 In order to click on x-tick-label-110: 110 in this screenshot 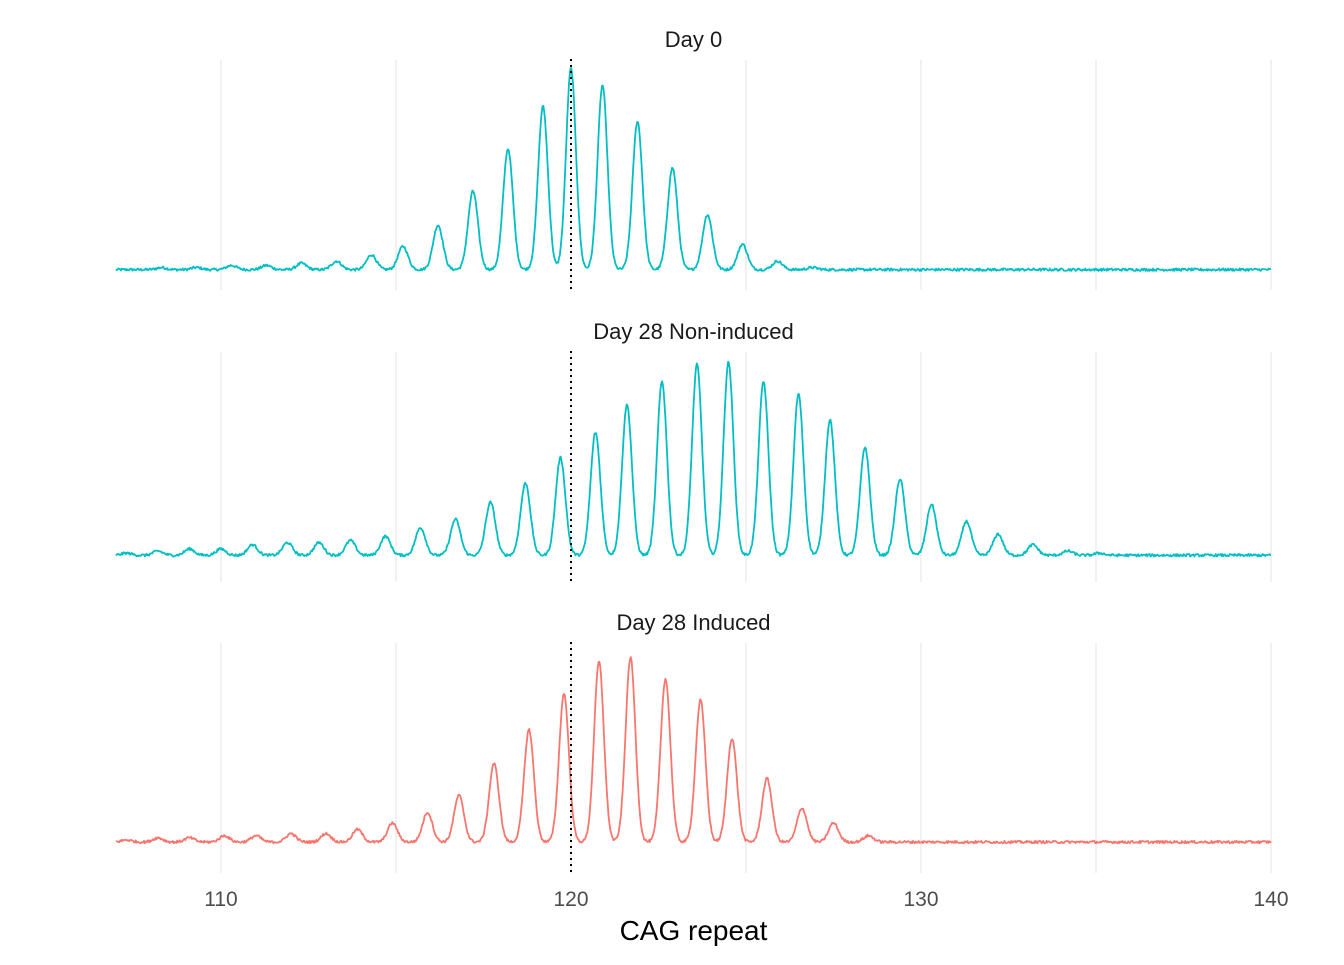, I will do `click(220, 899)`.